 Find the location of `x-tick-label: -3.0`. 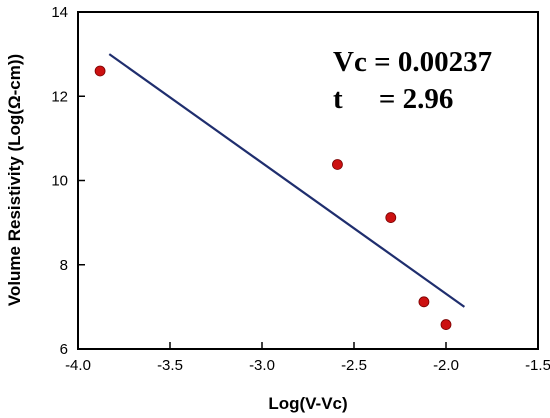

x-tick-label: -3.0 is located at coordinates (262, 365).